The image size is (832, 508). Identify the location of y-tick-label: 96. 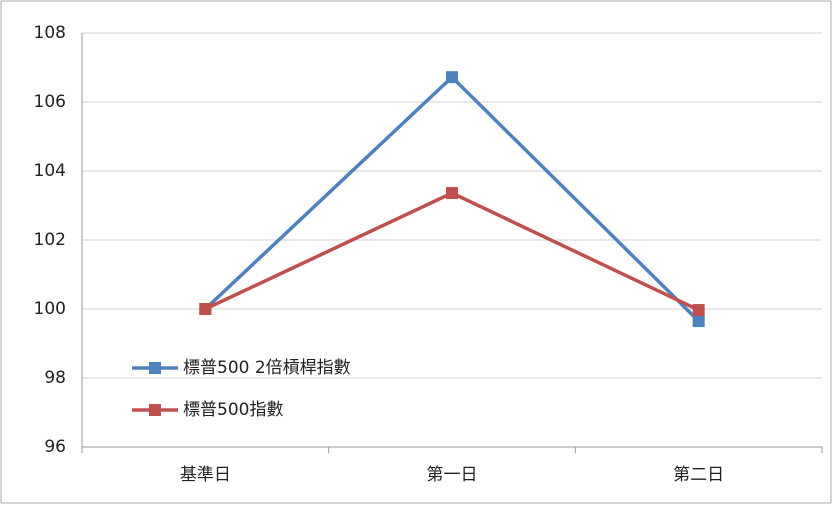
(55, 447).